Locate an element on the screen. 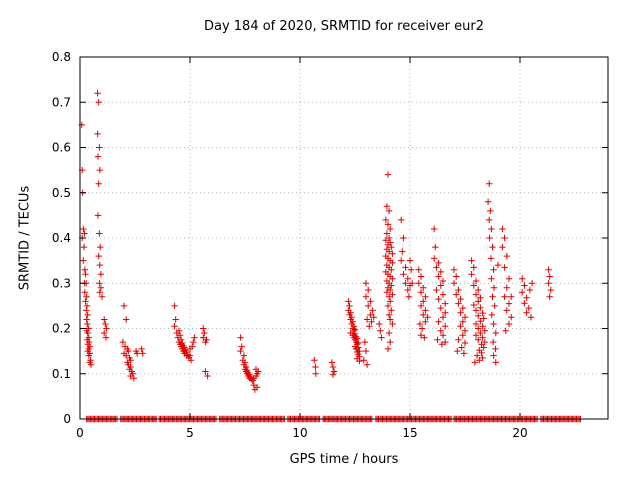 The width and height of the screenshot is (640, 480). y-tick-label: 0.5 is located at coordinates (61, 193).